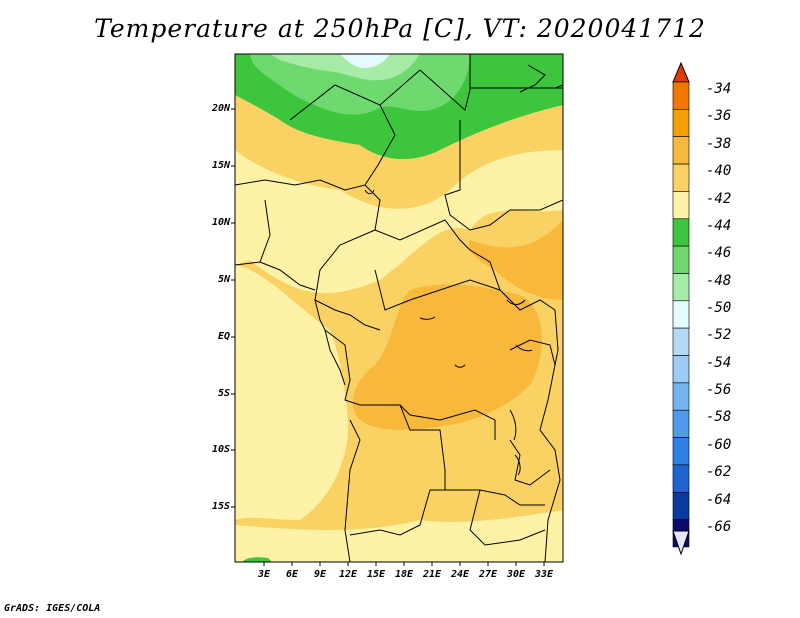 The height and width of the screenshot is (618, 800). What do you see at coordinates (376, 574) in the screenshot?
I see `lon-label-15e: 15E` at bounding box center [376, 574].